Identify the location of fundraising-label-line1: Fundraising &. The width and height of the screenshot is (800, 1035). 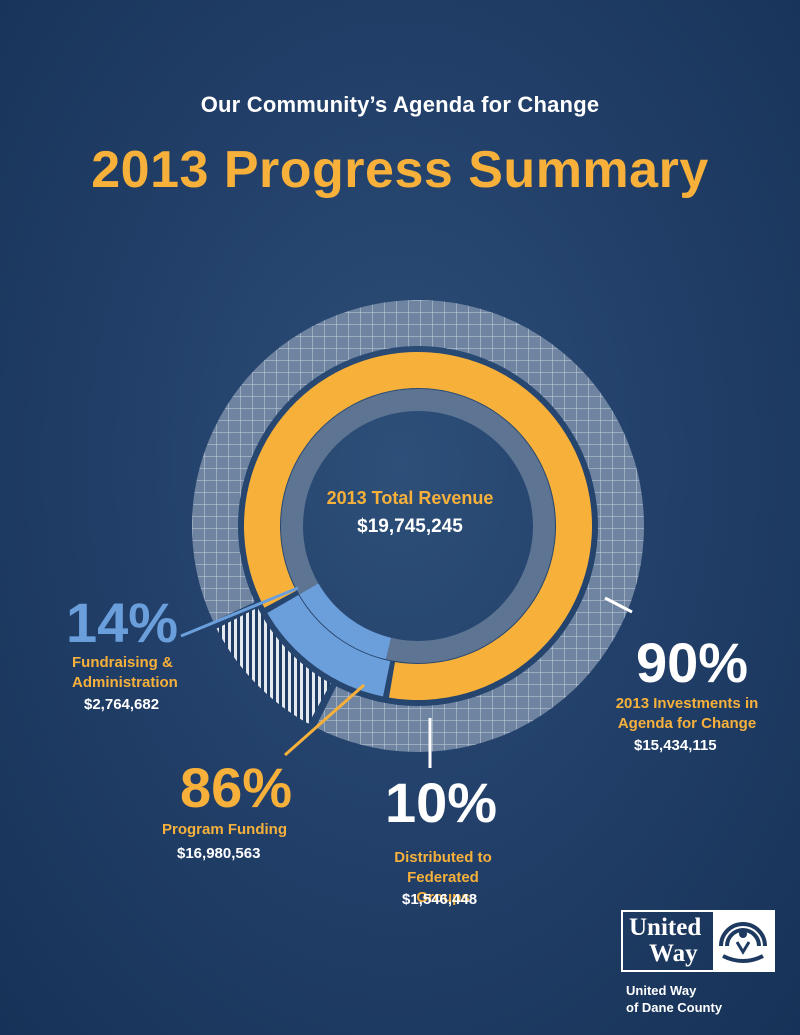
(122, 662).